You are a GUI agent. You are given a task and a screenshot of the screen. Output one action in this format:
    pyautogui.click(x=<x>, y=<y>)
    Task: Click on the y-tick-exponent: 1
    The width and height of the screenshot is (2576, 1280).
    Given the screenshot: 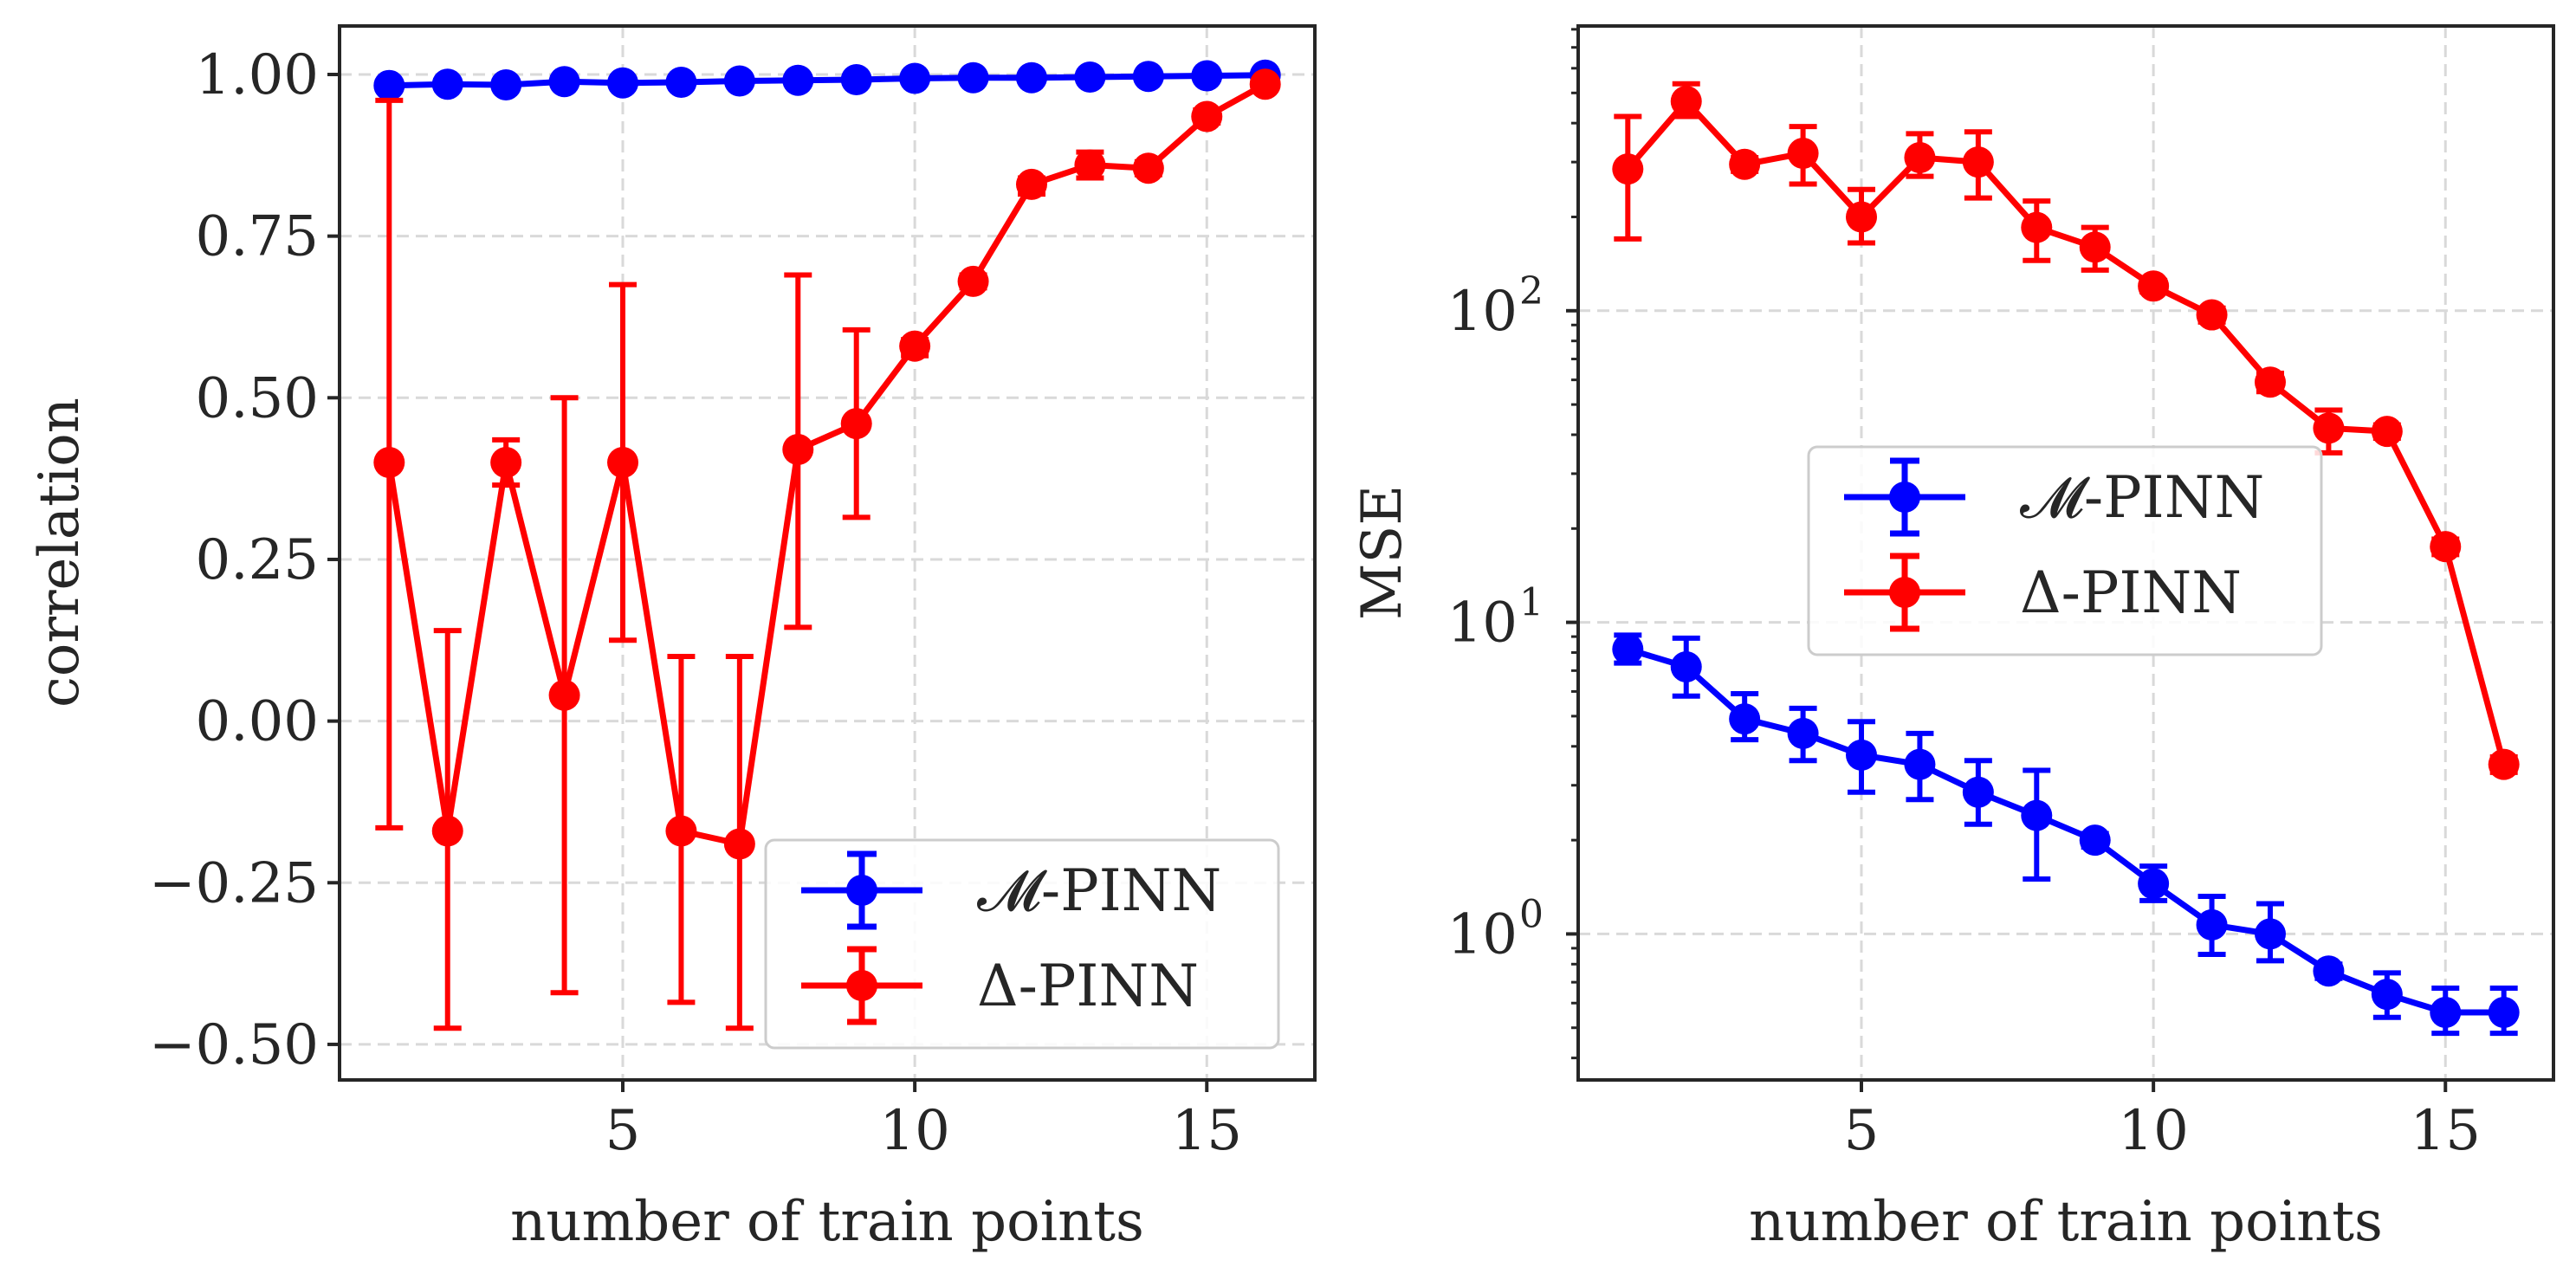 What is the action you would take?
    pyautogui.click(x=1531, y=603)
    